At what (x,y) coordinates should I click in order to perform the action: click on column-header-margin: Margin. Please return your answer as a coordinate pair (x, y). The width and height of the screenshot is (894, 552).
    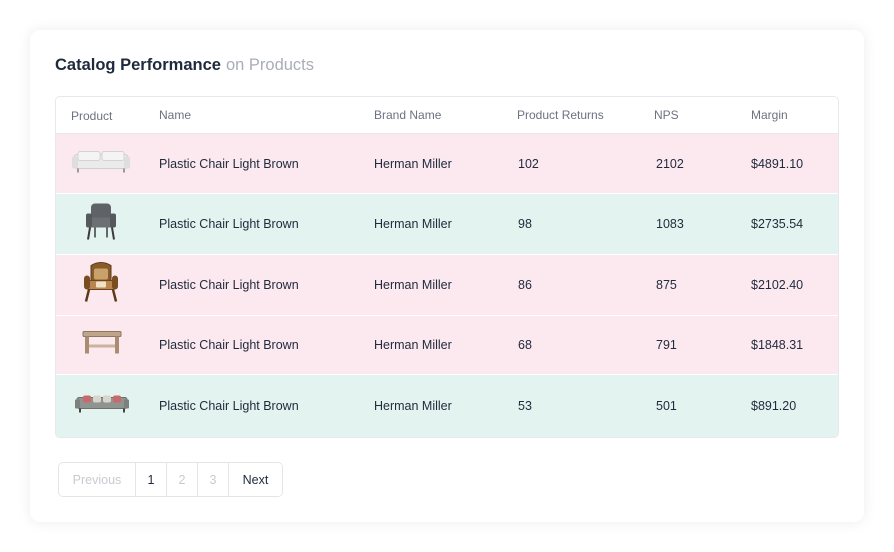
    Looking at the image, I should click on (769, 115).